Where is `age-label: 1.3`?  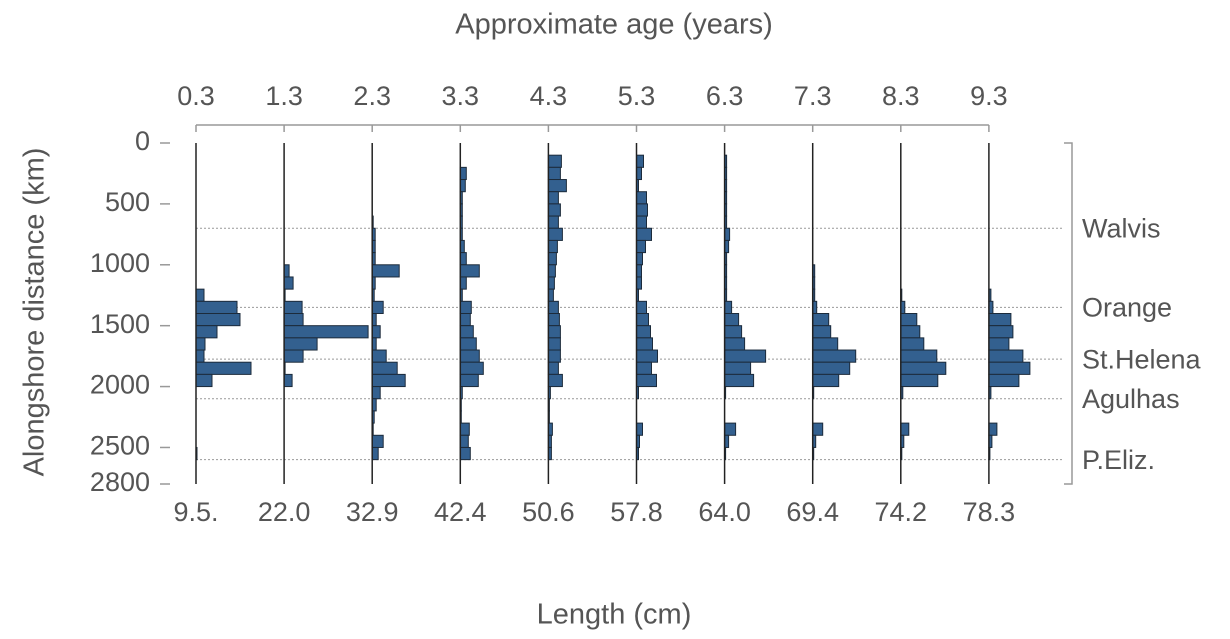 age-label: 1.3 is located at coordinates (284, 96).